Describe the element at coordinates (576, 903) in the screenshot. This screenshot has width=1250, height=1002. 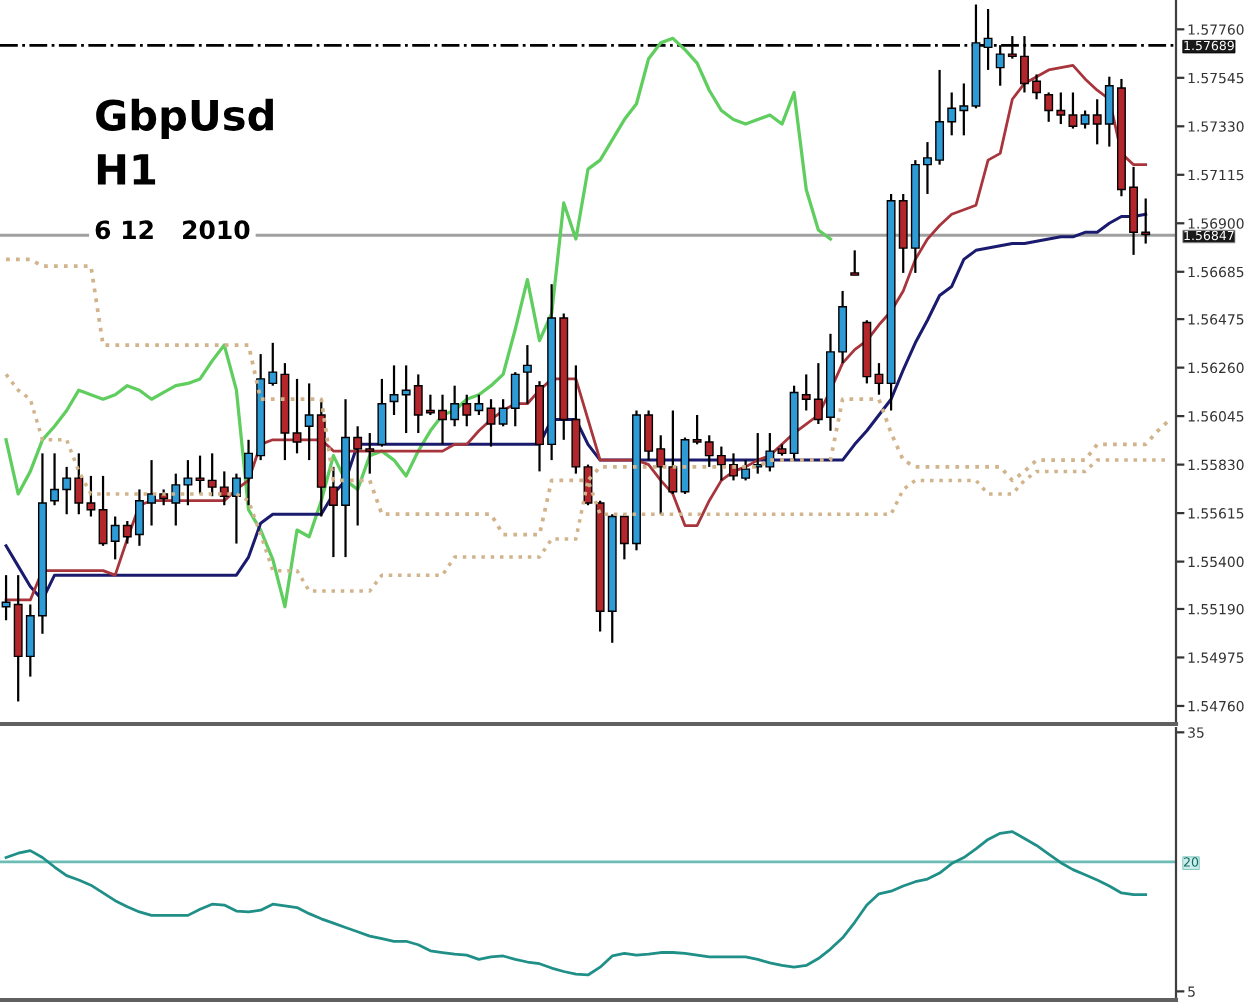
I see `line-series` at that location.